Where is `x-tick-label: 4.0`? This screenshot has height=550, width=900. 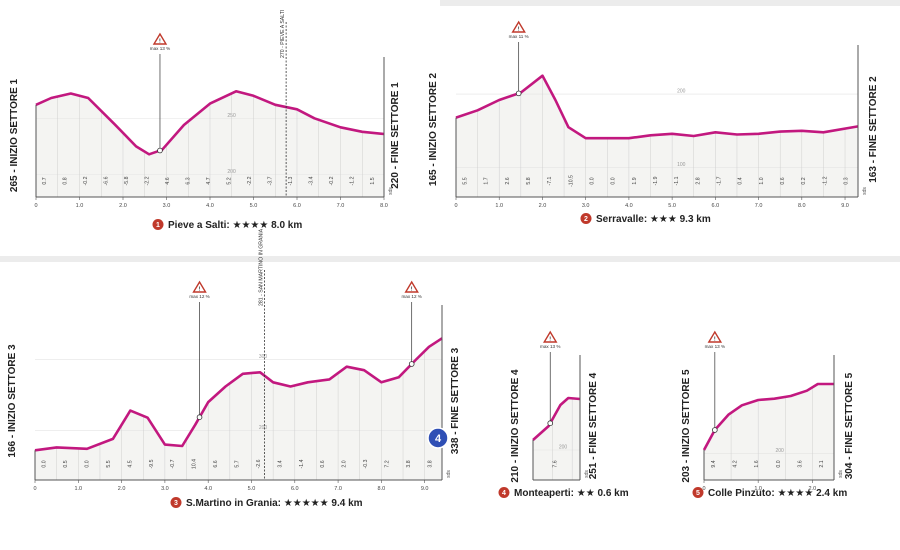
x-tick-label: 4.0 is located at coordinates (208, 489).